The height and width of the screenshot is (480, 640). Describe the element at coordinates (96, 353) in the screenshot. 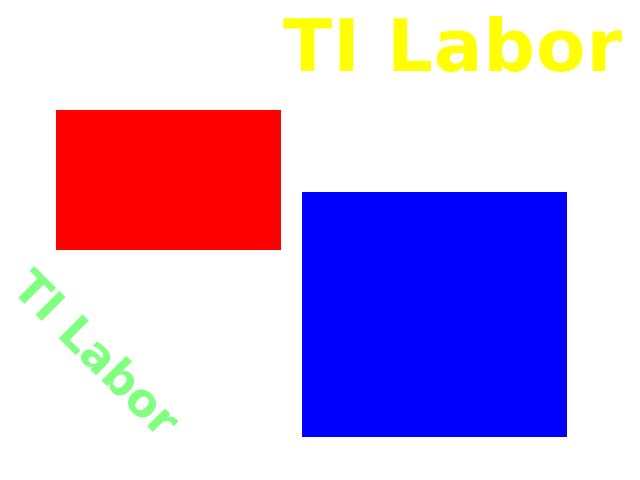

I see `green-rotated-text: TI Labor` at that location.